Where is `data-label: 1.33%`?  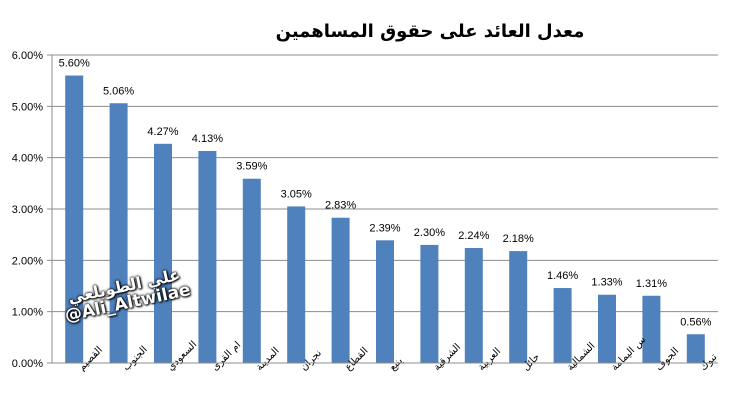
data-label: 1.33% is located at coordinates (606, 283).